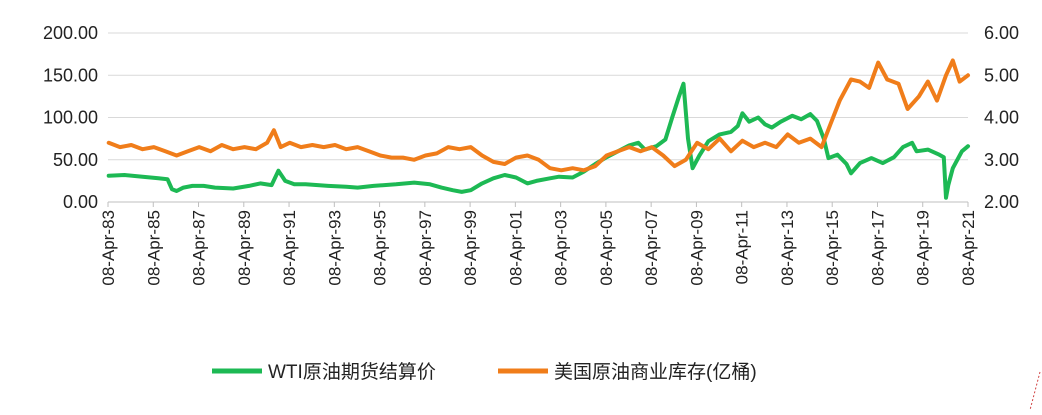 The height and width of the screenshot is (415, 1042). I want to click on legend-label-inventory: 美国原油商业库存(亿桶), so click(655, 372).